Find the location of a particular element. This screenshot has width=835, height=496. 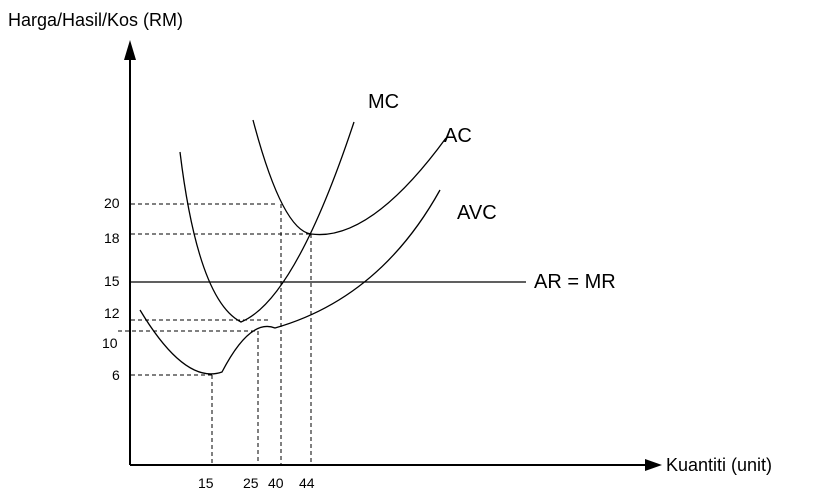

y-tick-label-18: 18 is located at coordinates (112, 238).